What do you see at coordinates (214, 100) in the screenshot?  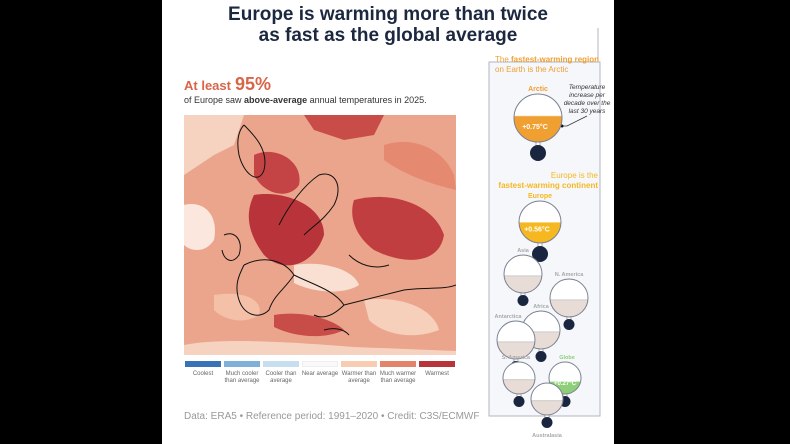 I see `sub-text: of Europe saw` at bounding box center [214, 100].